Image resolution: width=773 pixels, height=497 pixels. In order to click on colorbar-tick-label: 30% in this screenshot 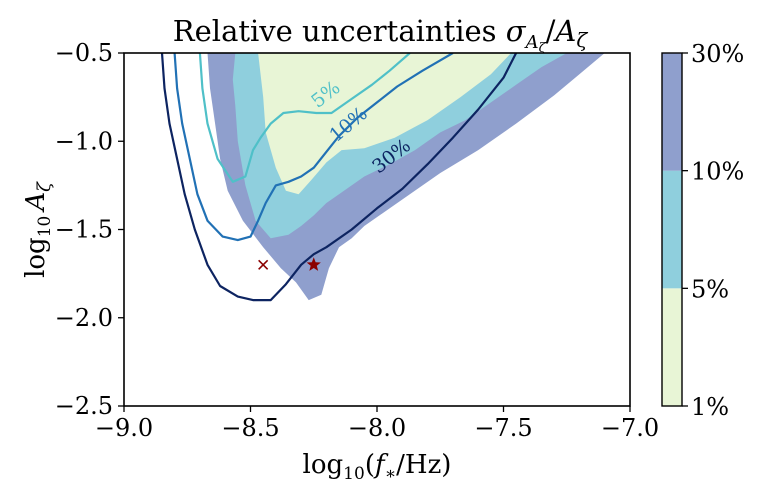, I will do `click(717, 54)`.